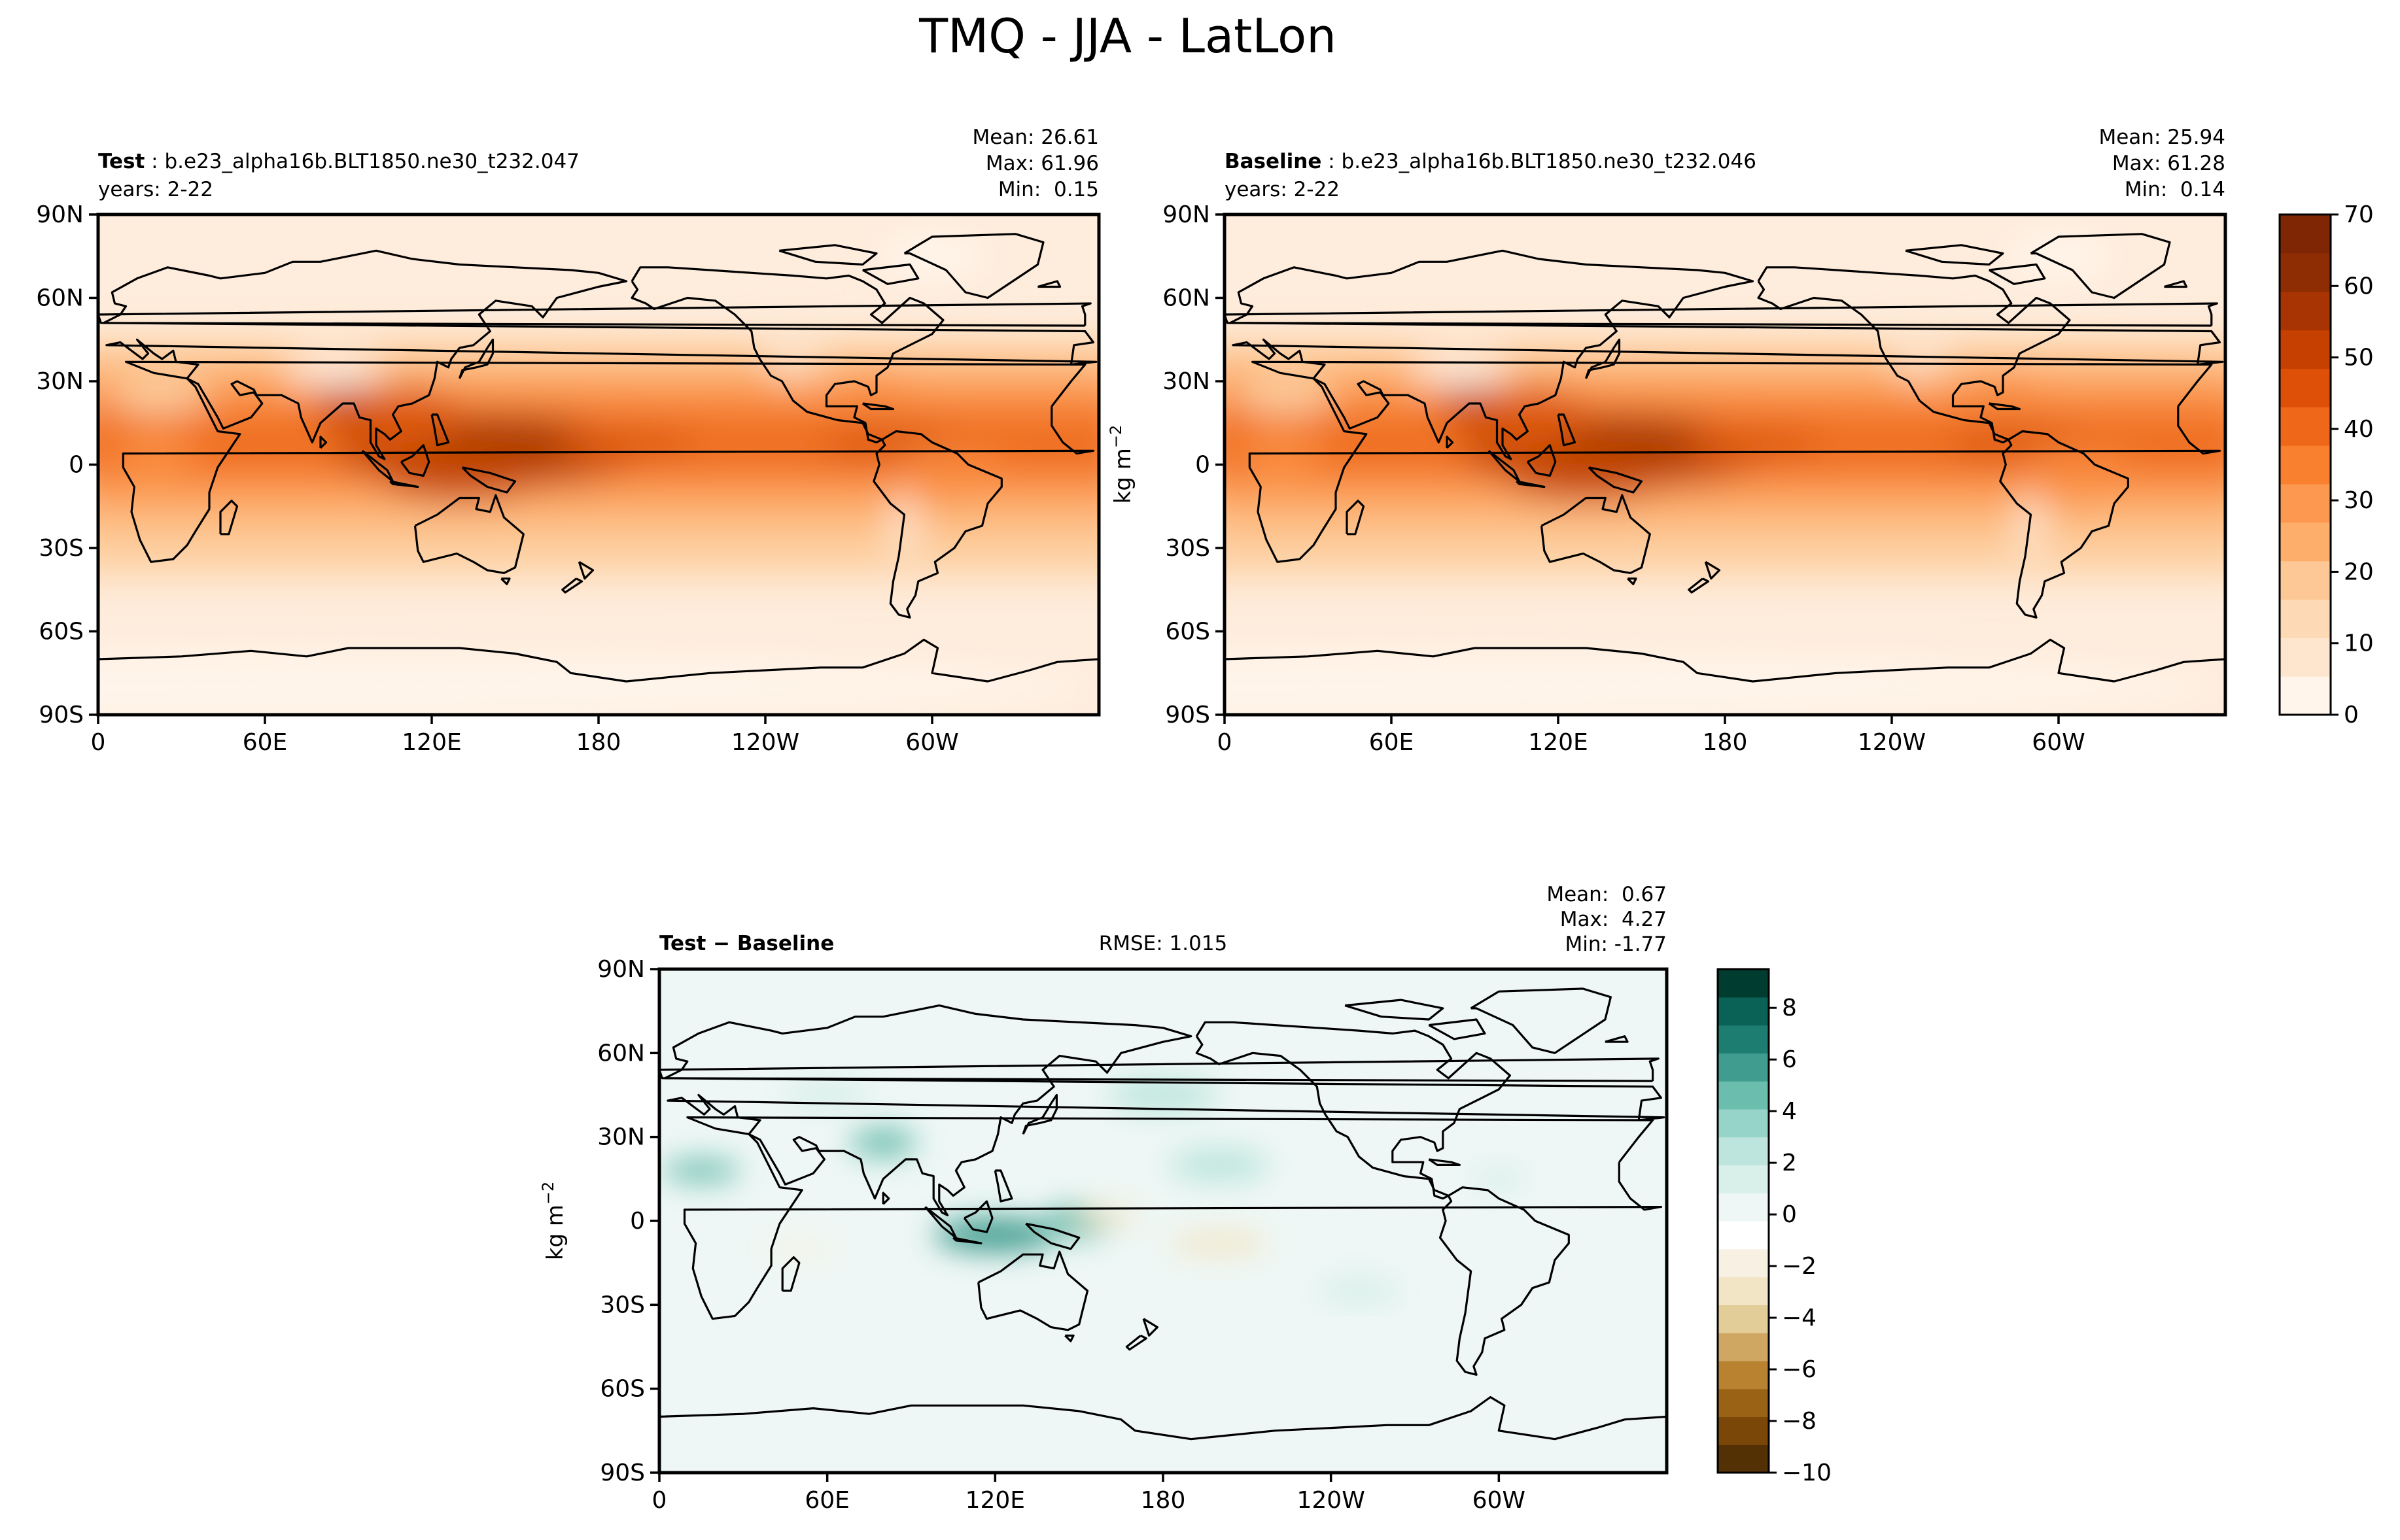 The width and height of the screenshot is (2400, 1540). Describe the element at coordinates (98, 742) in the screenshot. I see `lon-tick-label: 0` at that location.